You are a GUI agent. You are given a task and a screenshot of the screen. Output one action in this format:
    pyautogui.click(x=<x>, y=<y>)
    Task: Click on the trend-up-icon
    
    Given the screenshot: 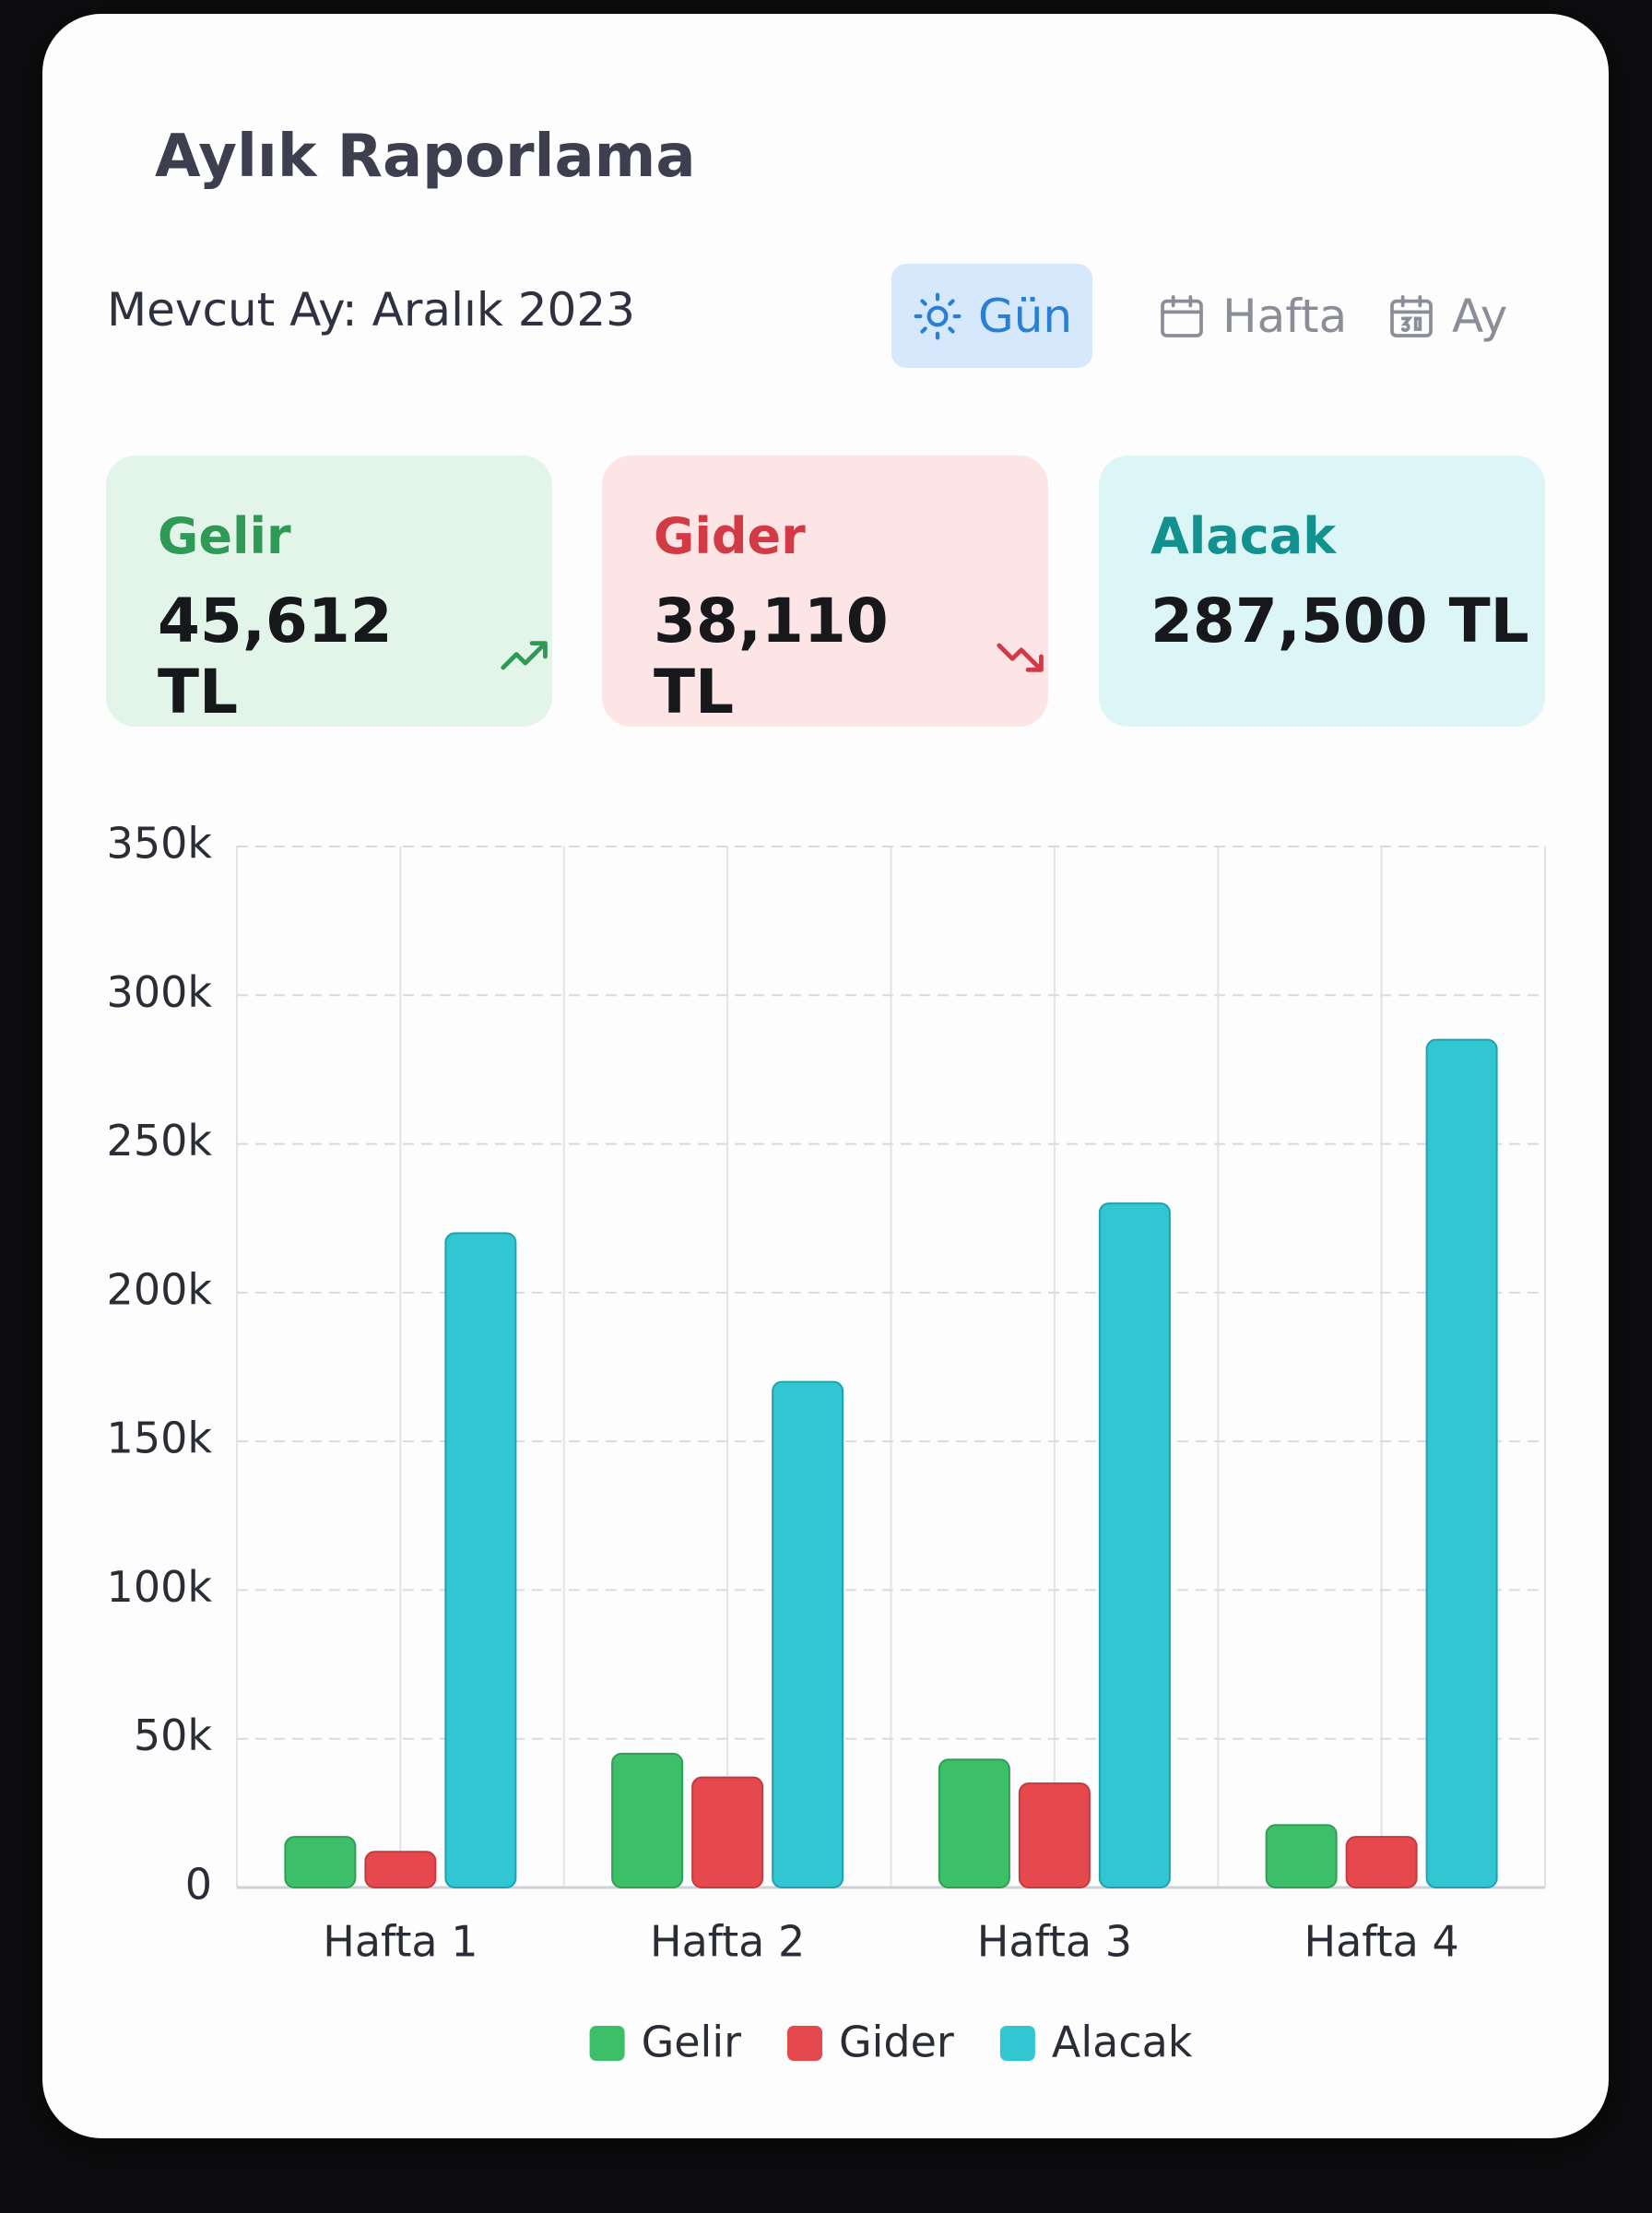 What is the action you would take?
    pyautogui.click(x=525, y=655)
    